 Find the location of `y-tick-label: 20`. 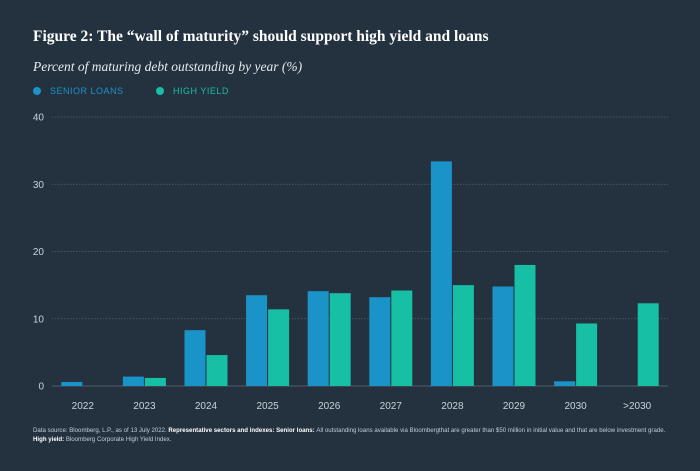

y-tick-label: 20 is located at coordinates (39, 252).